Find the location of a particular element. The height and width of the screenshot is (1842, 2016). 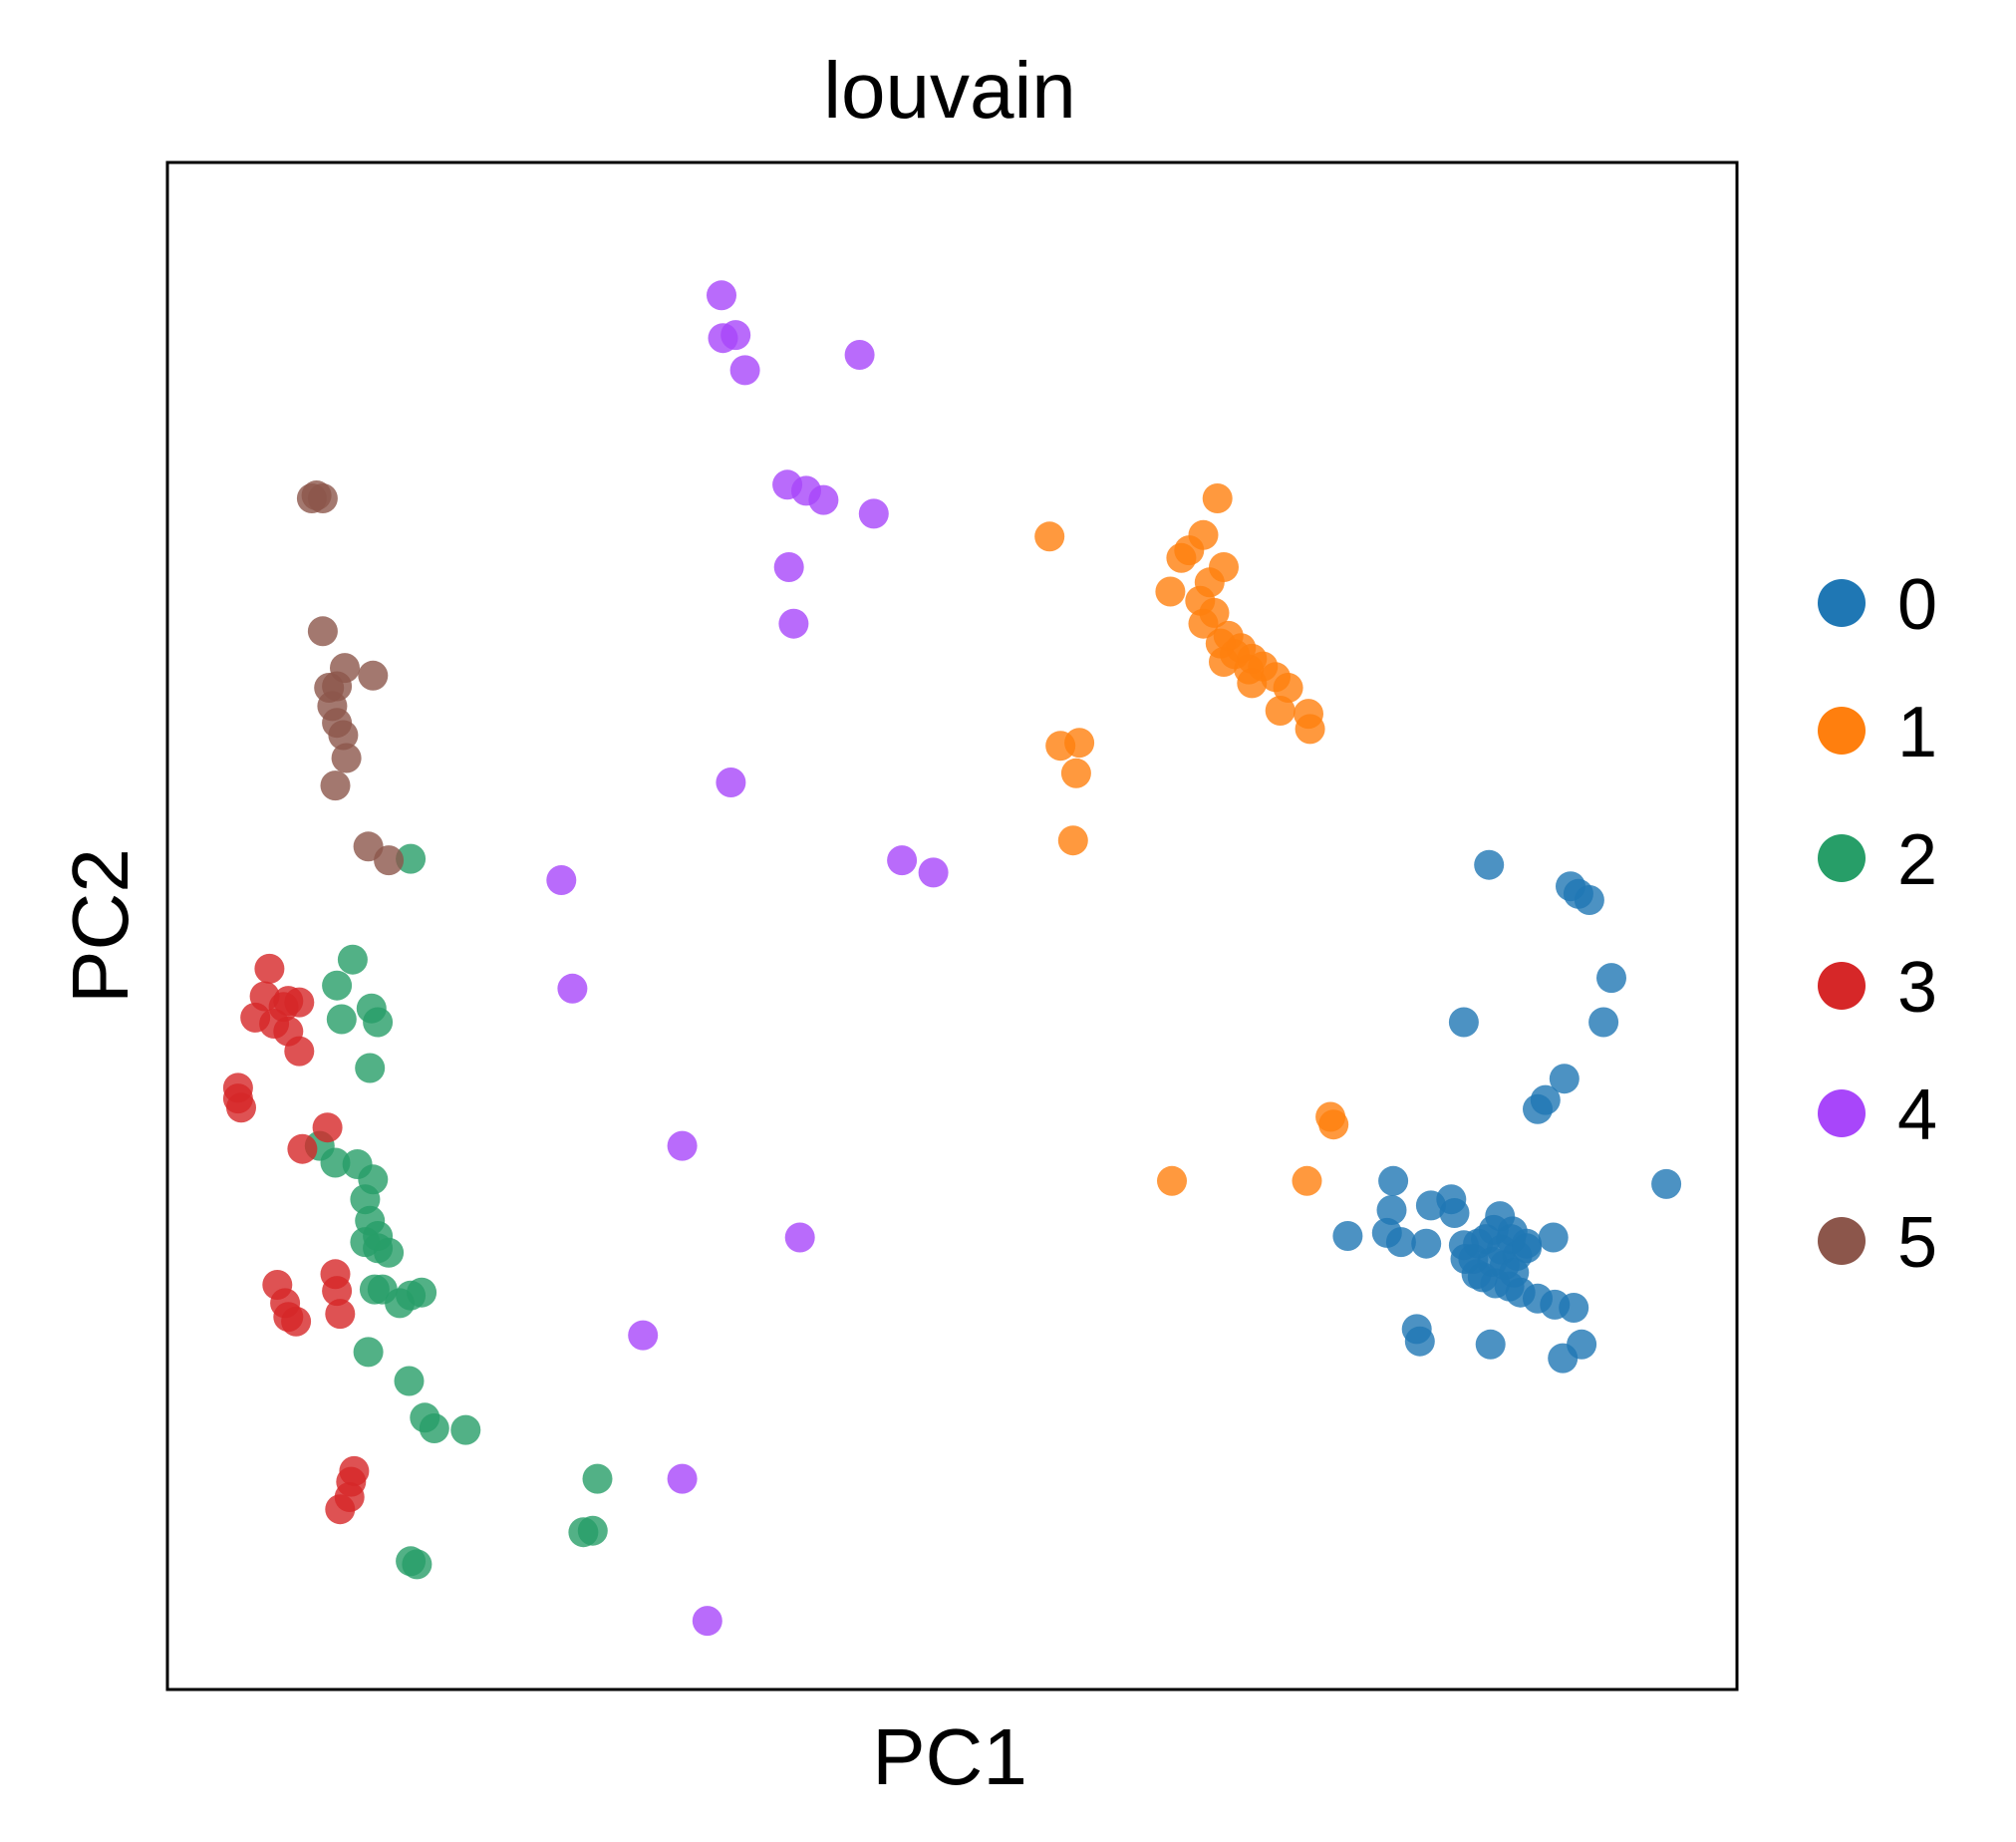

x-axis-label: PC1 is located at coordinates (950, 1756).